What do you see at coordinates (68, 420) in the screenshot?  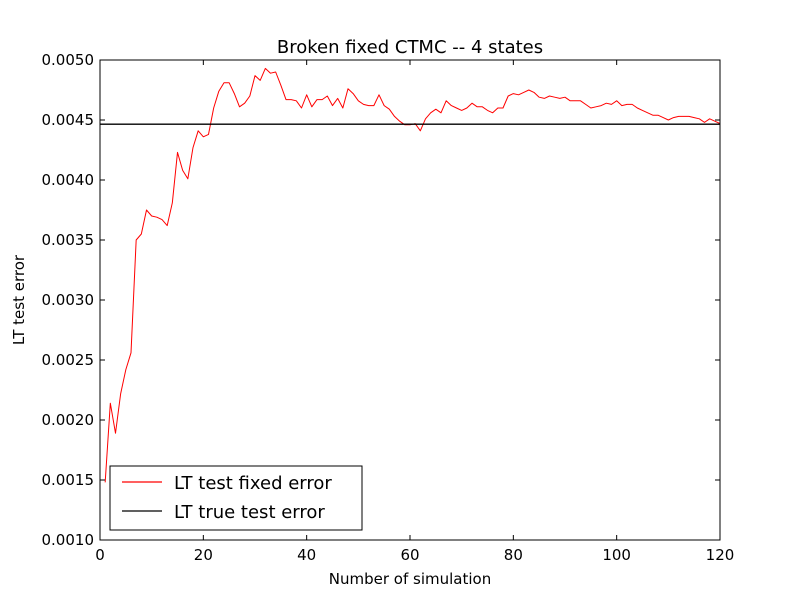 I see `y-tick-label: 0.0020` at bounding box center [68, 420].